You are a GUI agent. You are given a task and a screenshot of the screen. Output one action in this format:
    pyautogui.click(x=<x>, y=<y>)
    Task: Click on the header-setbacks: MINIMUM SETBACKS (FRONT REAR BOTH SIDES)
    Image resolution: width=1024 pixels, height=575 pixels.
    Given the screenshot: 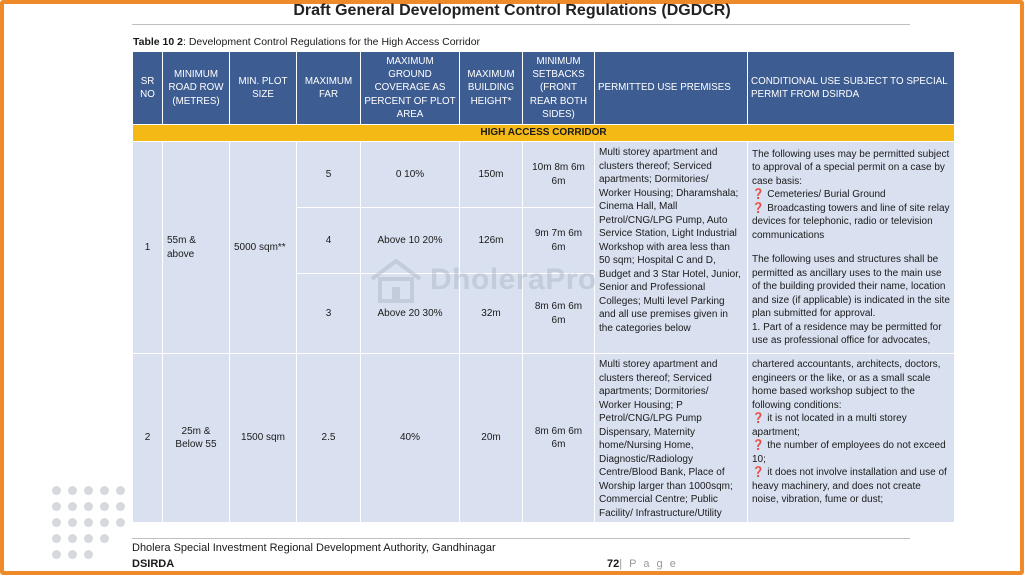 What is the action you would take?
    pyautogui.click(x=558, y=88)
    